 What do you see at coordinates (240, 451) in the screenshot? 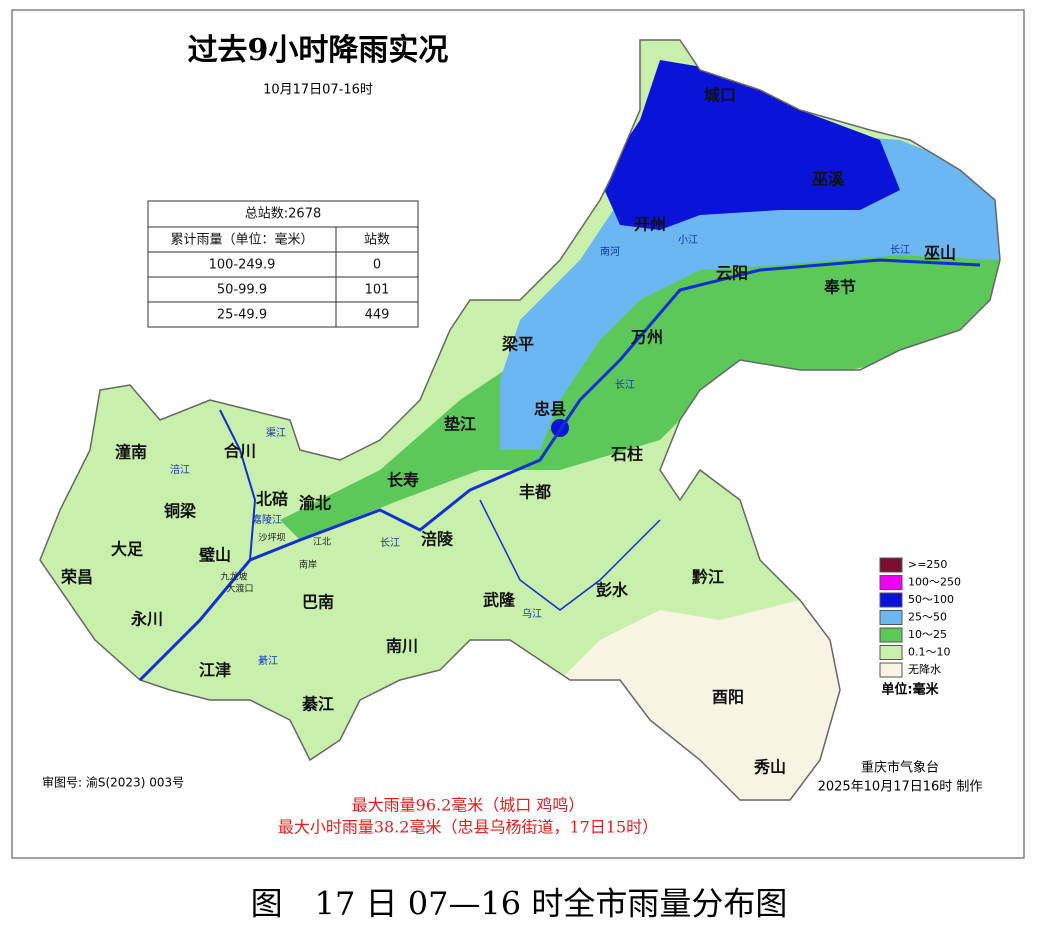
I see `place: 合川` at bounding box center [240, 451].